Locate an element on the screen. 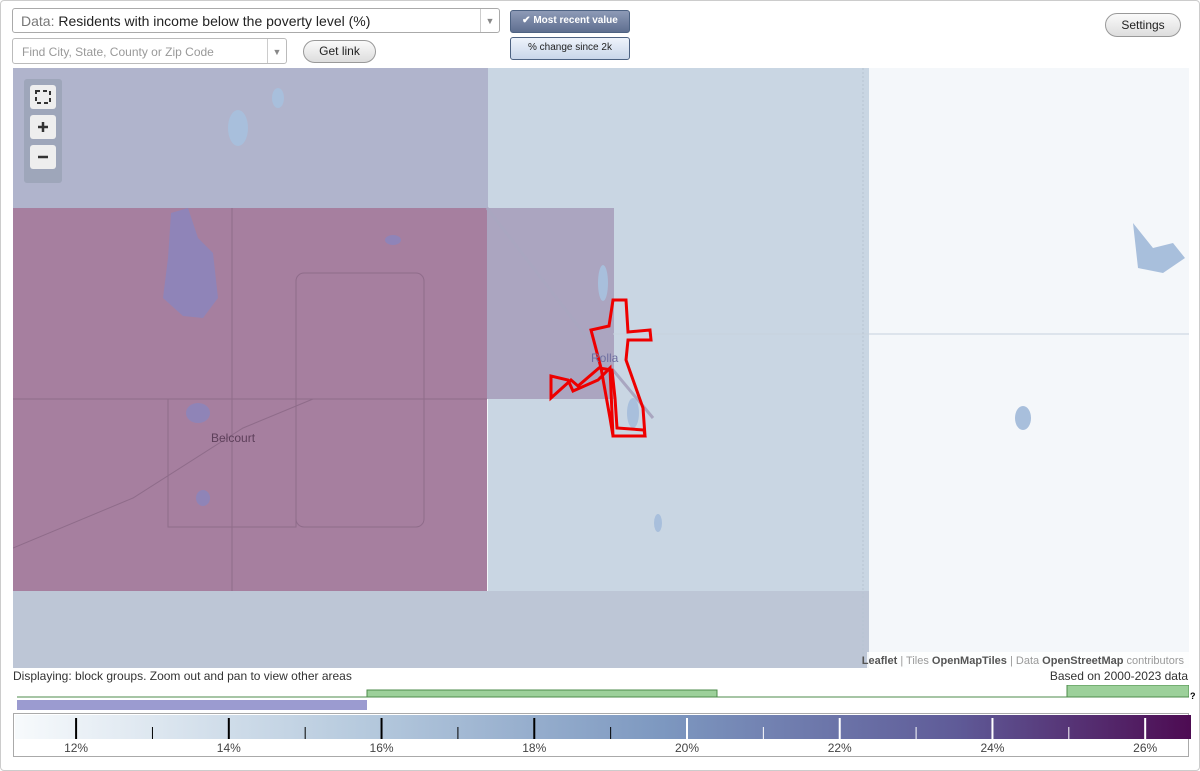 Image resolution: width=1200 pixels, height=771 pixels. zoom-controls is located at coordinates (43, 131).